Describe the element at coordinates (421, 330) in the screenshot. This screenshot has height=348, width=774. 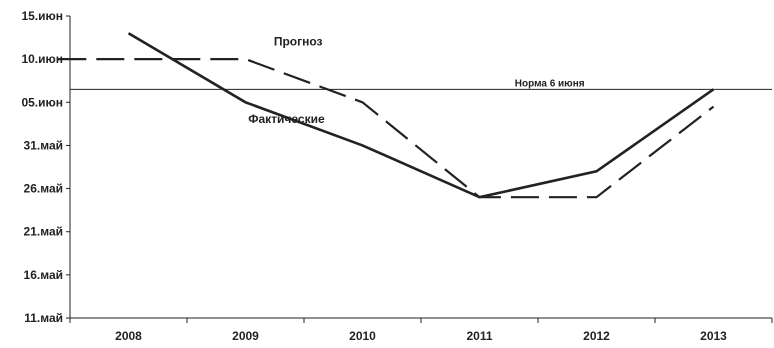
I see `x-axis-ticks: 2008 2009 2010 2011 2012 2013` at that location.